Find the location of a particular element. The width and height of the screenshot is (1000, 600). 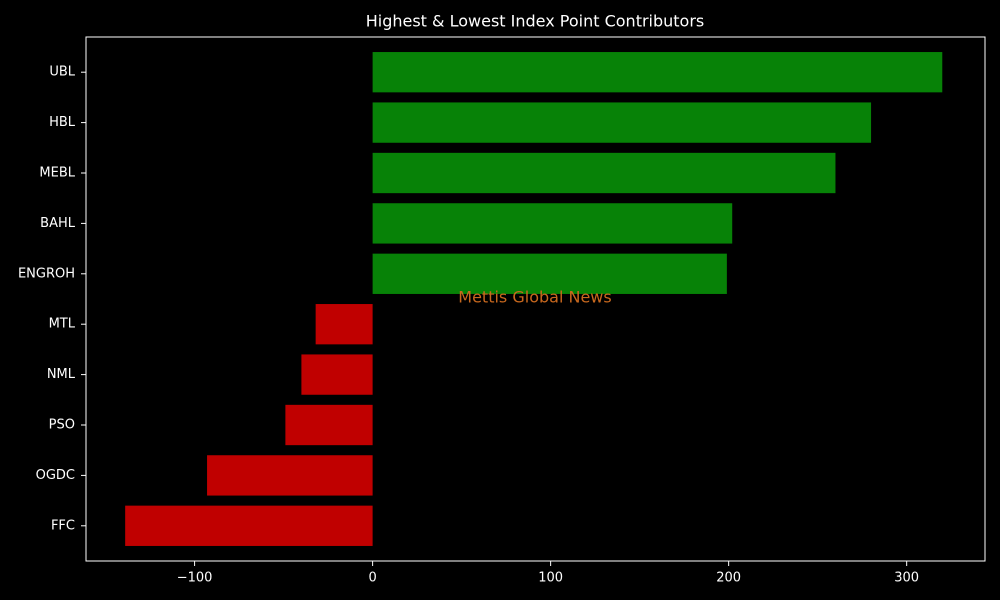

y-tick-label: BAHL is located at coordinates (58, 223).